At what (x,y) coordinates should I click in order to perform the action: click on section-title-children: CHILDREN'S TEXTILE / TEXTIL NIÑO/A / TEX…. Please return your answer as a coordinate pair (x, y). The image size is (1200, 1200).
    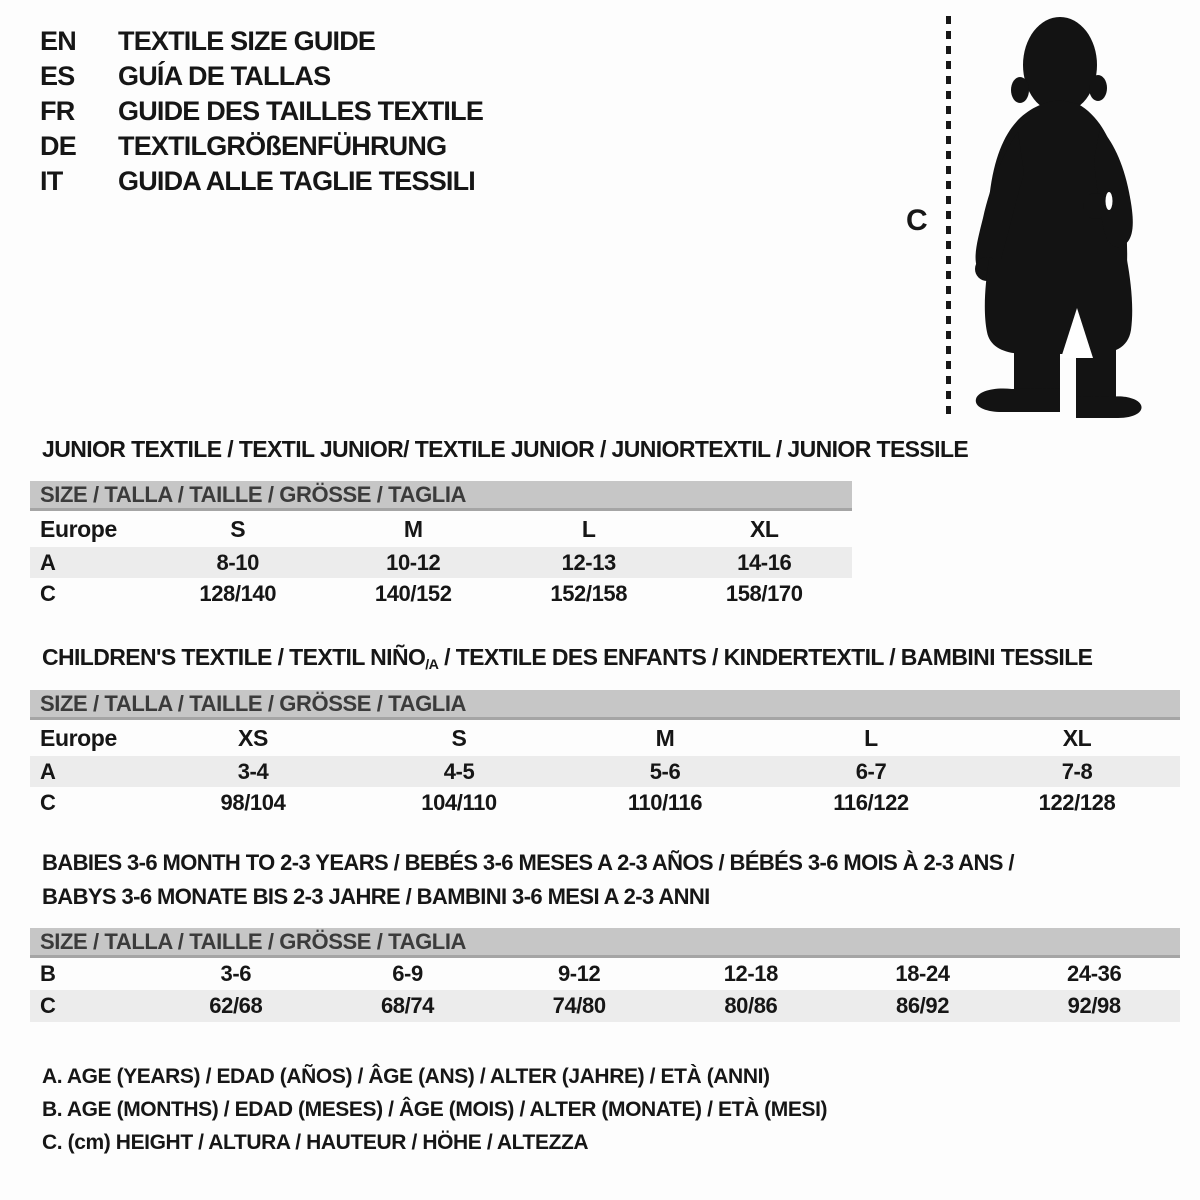
    Looking at the image, I should click on (567, 659).